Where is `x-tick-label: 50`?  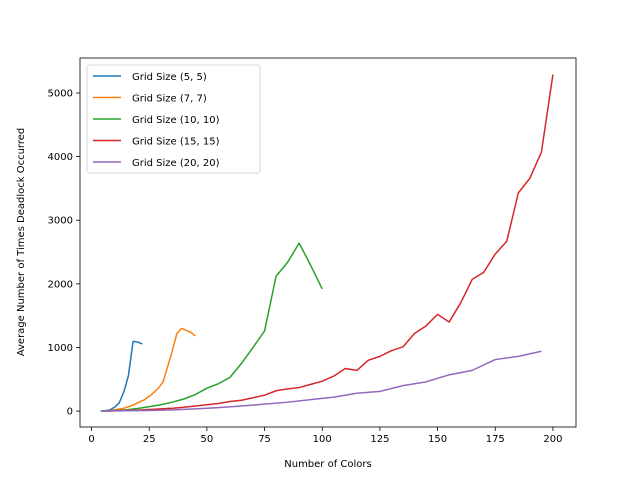 x-tick-label: 50 is located at coordinates (207, 439).